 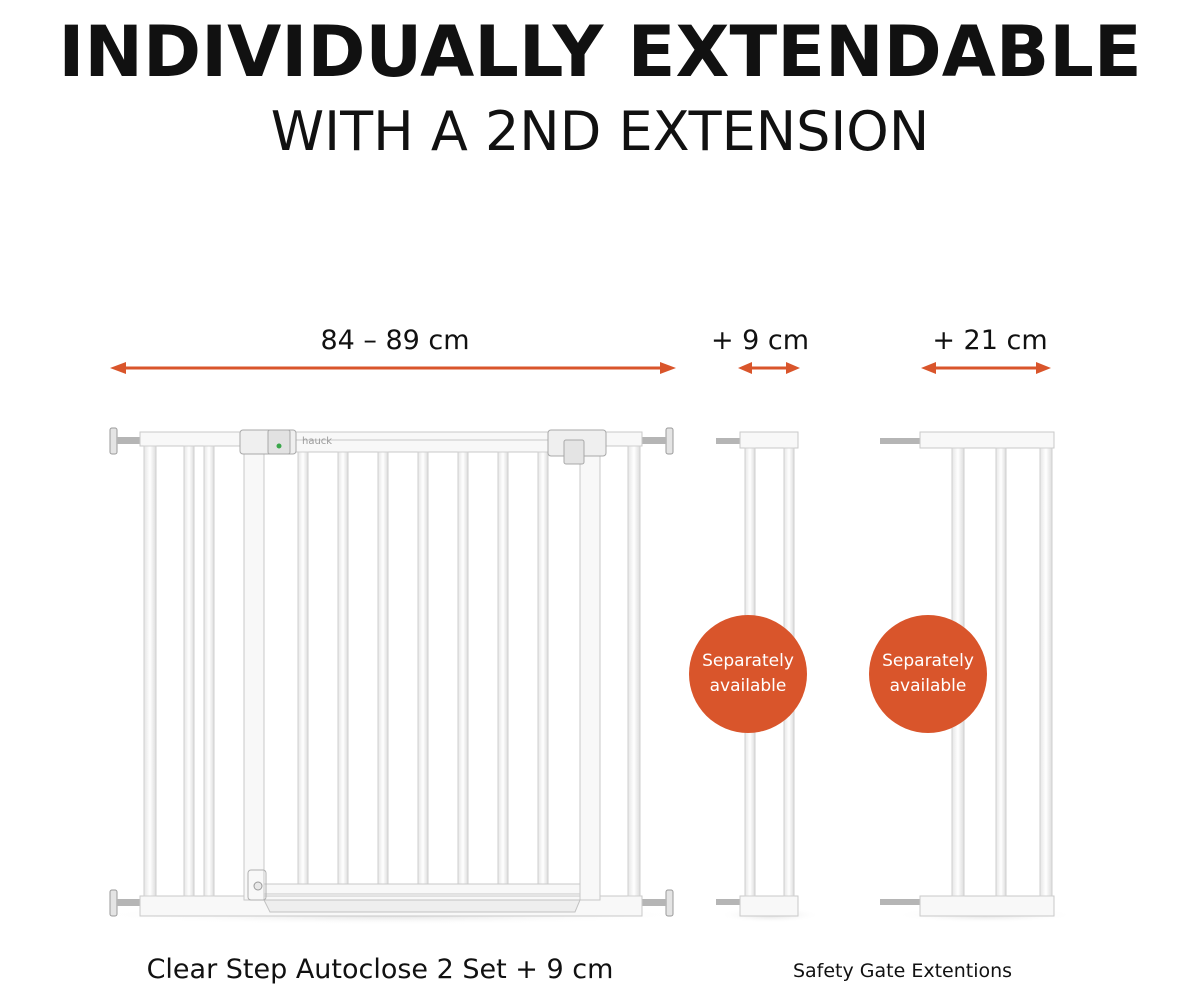 I want to click on extensions-caption: Safety Gate Extentions, so click(x=902, y=971).